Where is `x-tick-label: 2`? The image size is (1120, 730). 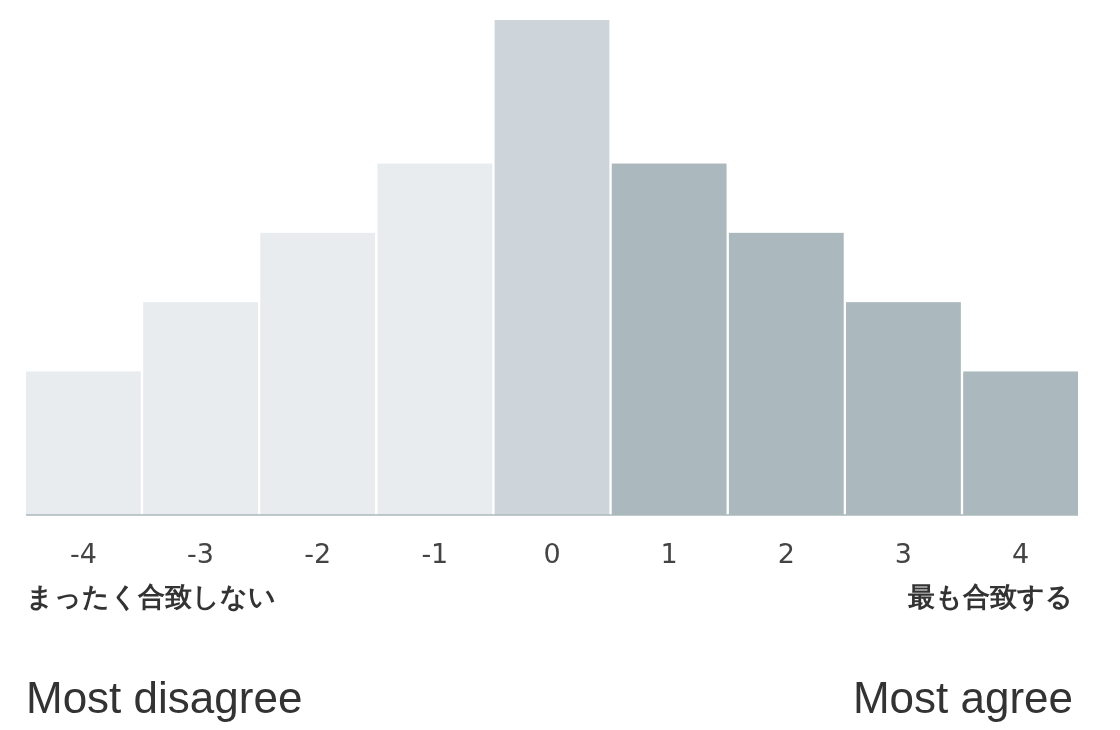
x-tick-label: 2 is located at coordinates (786, 553).